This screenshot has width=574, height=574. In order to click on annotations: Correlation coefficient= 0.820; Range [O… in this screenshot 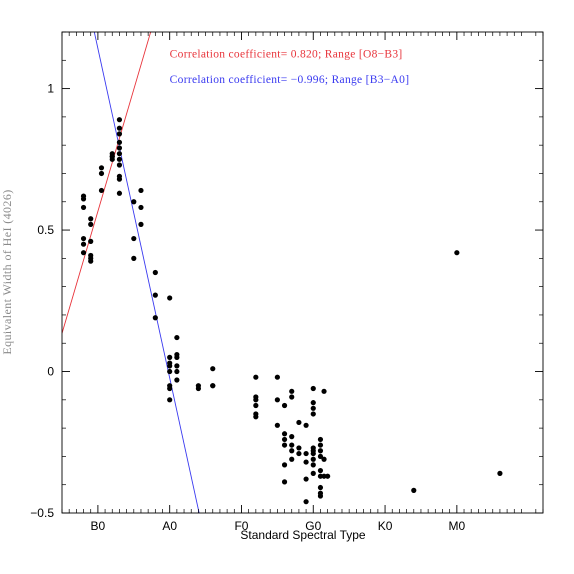, I will do `click(290, 67)`.